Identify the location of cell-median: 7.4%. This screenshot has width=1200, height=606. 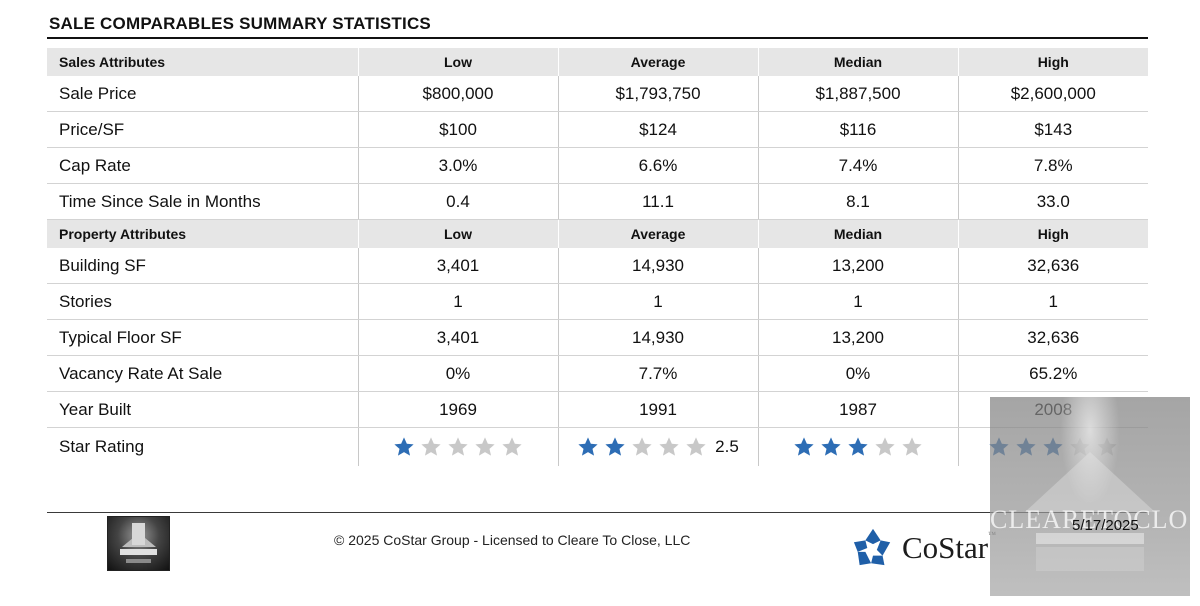
(857, 165).